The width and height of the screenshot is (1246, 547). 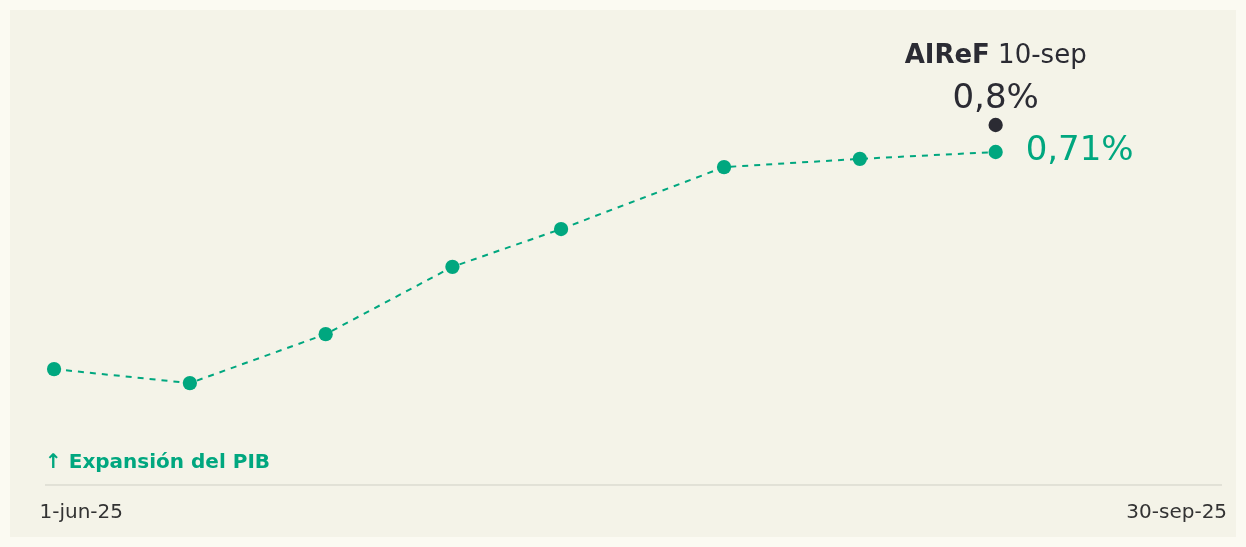 I want to click on text: AIReF 10-sep, so click(x=995, y=54).